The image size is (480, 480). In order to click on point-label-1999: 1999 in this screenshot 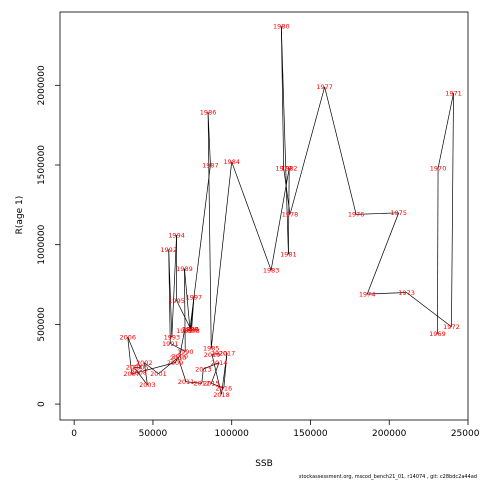, I will do `click(184, 331)`.